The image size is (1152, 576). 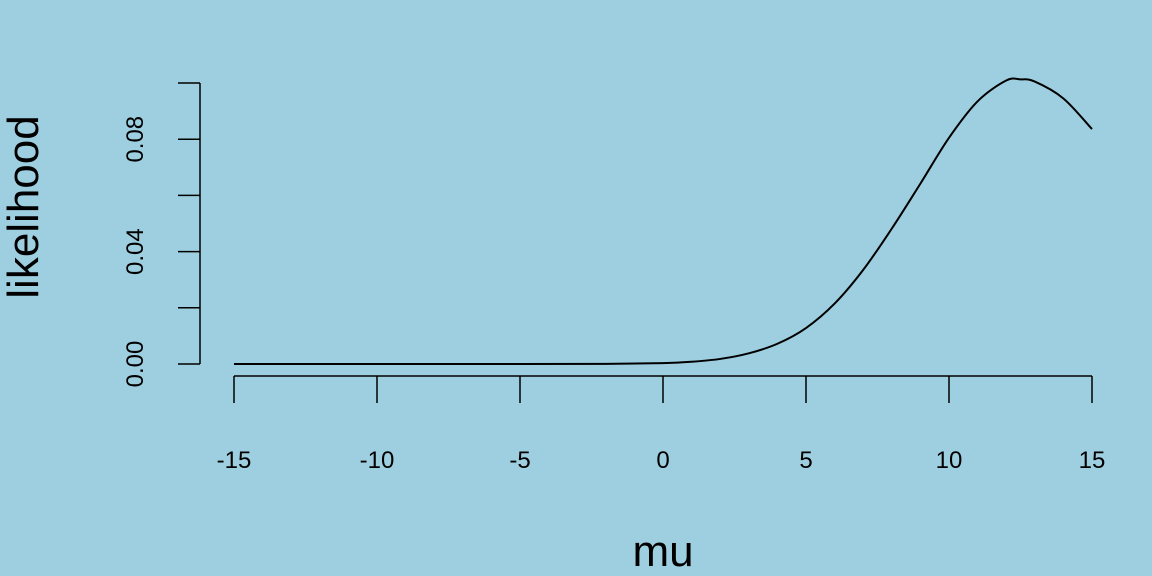 What do you see at coordinates (661, 424) in the screenshot?
I see `x-axis: -15 -10 -5 0 5 10 15` at bounding box center [661, 424].